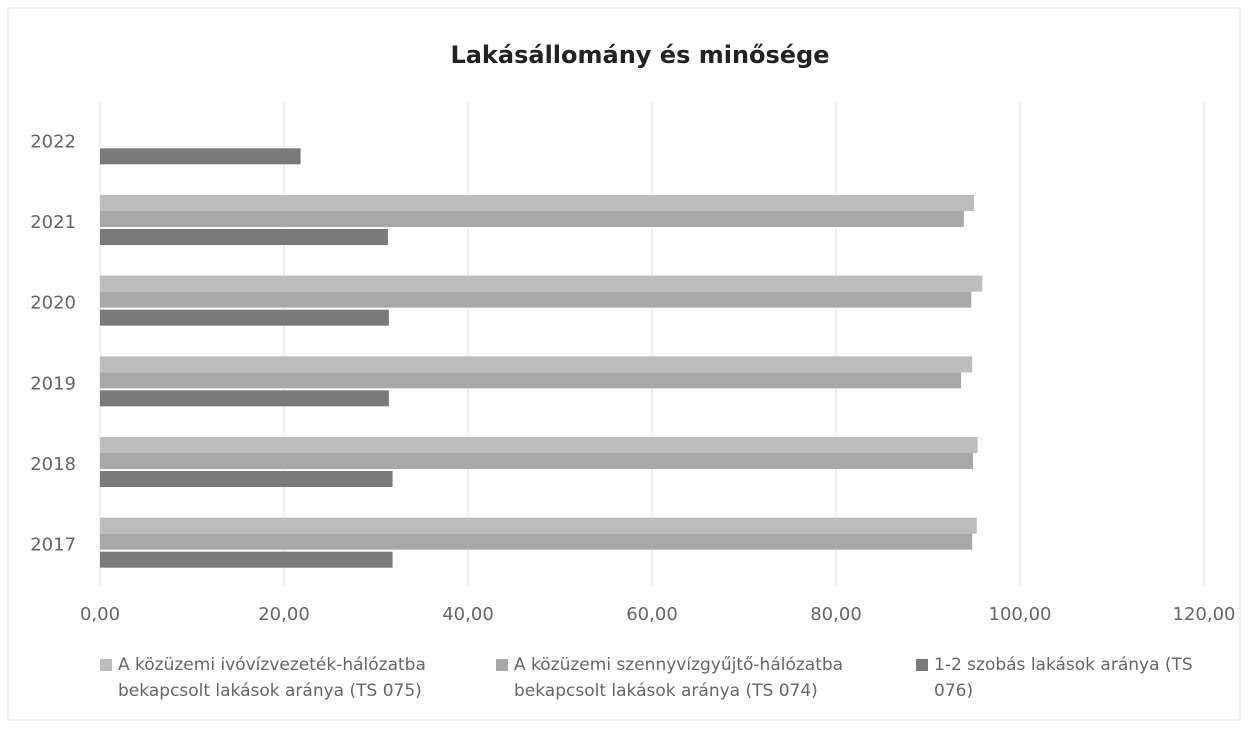  Describe the element at coordinates (53, 464) in the screenshot. I see `y-tick-label: 2018` at that location.